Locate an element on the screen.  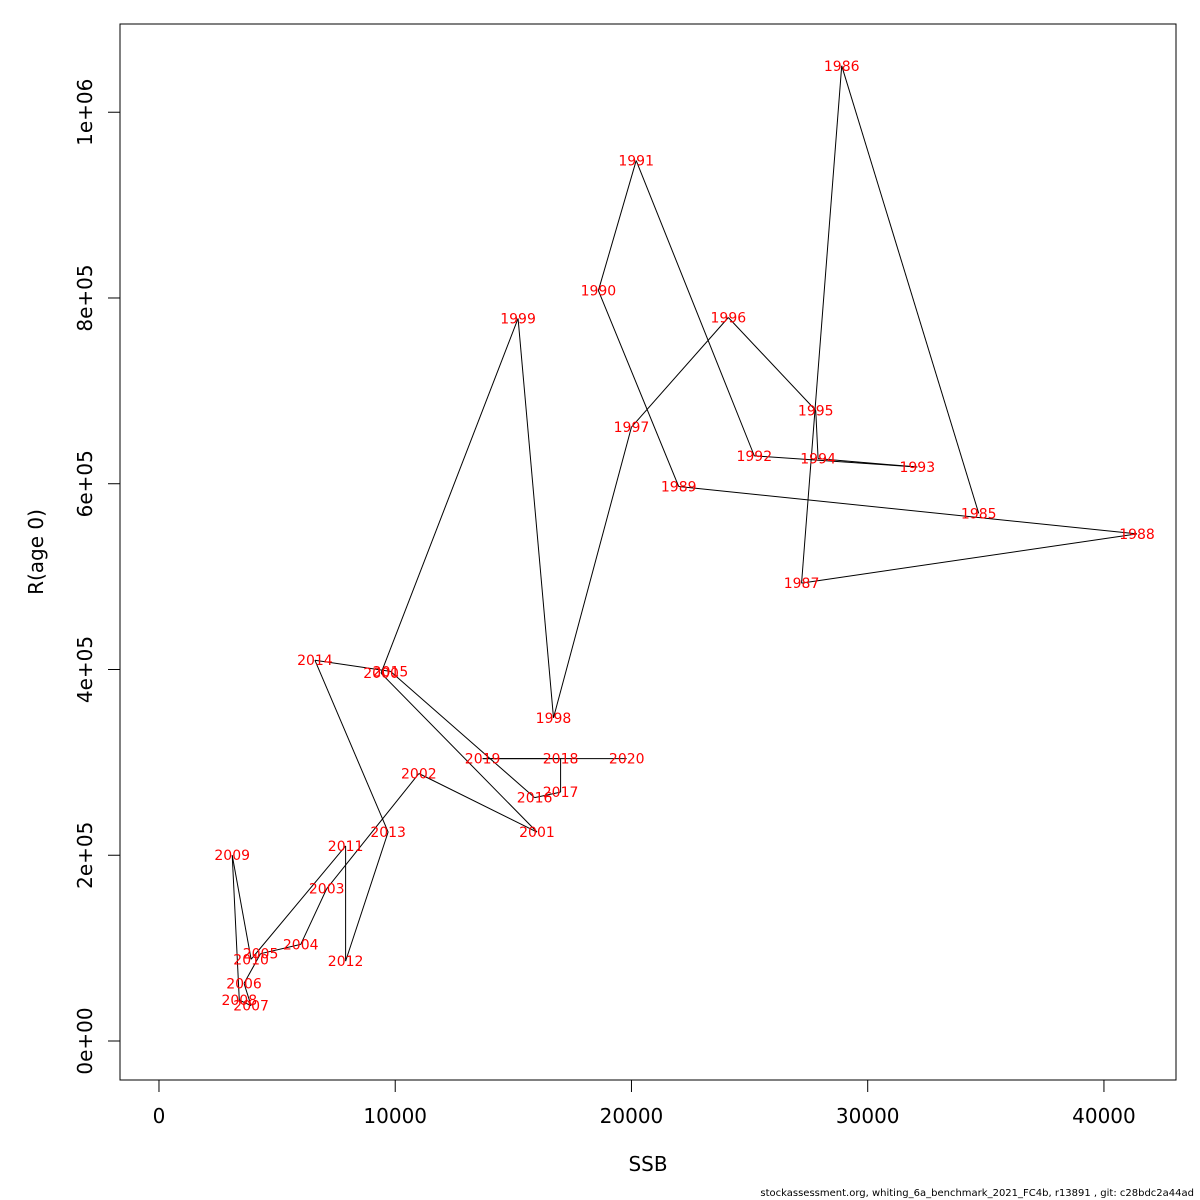
y-axis-title: R(age 0) is located at coordinates (36, 552).